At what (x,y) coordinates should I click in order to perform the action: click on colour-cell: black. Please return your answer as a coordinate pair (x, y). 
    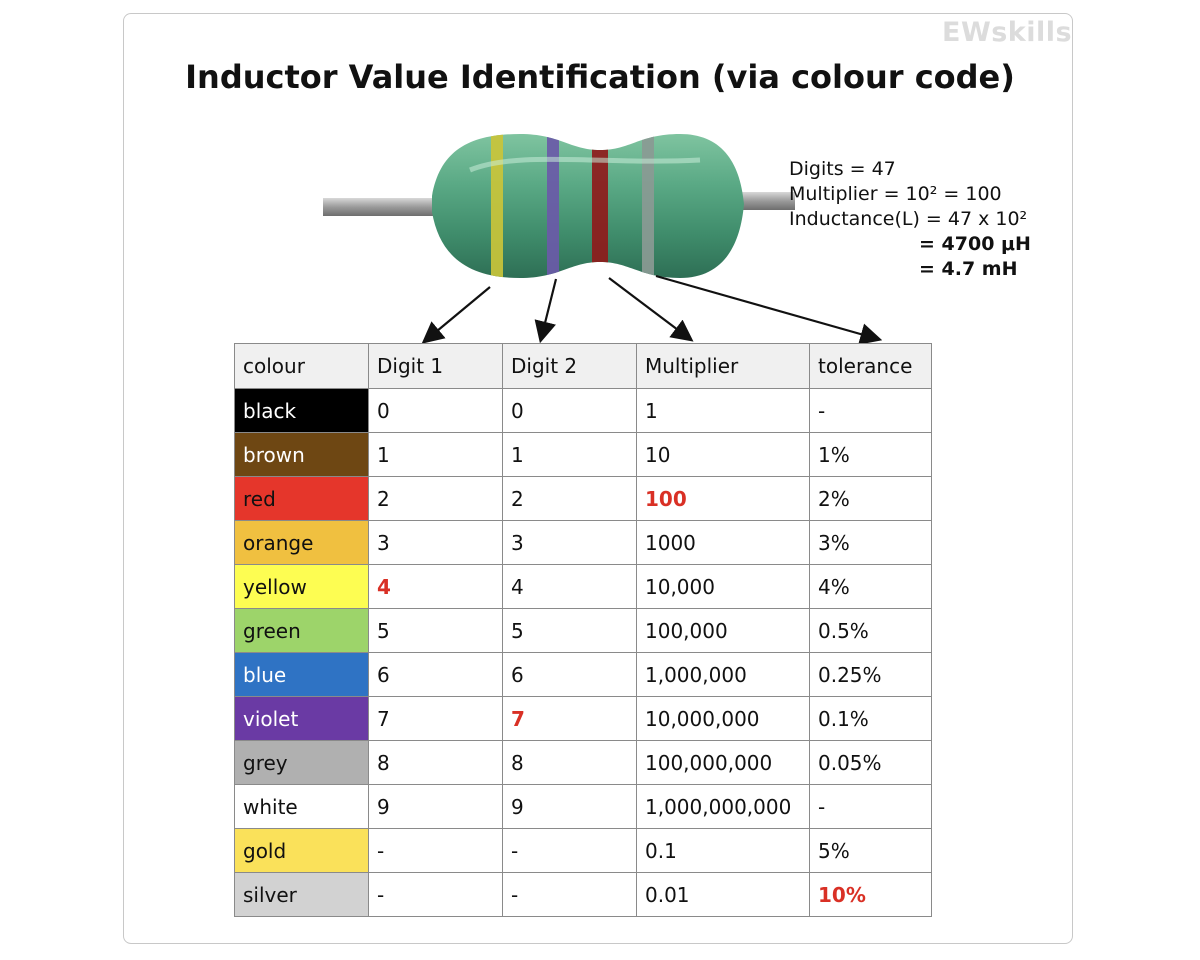
    Looking at the image, I should click on (301, 410).